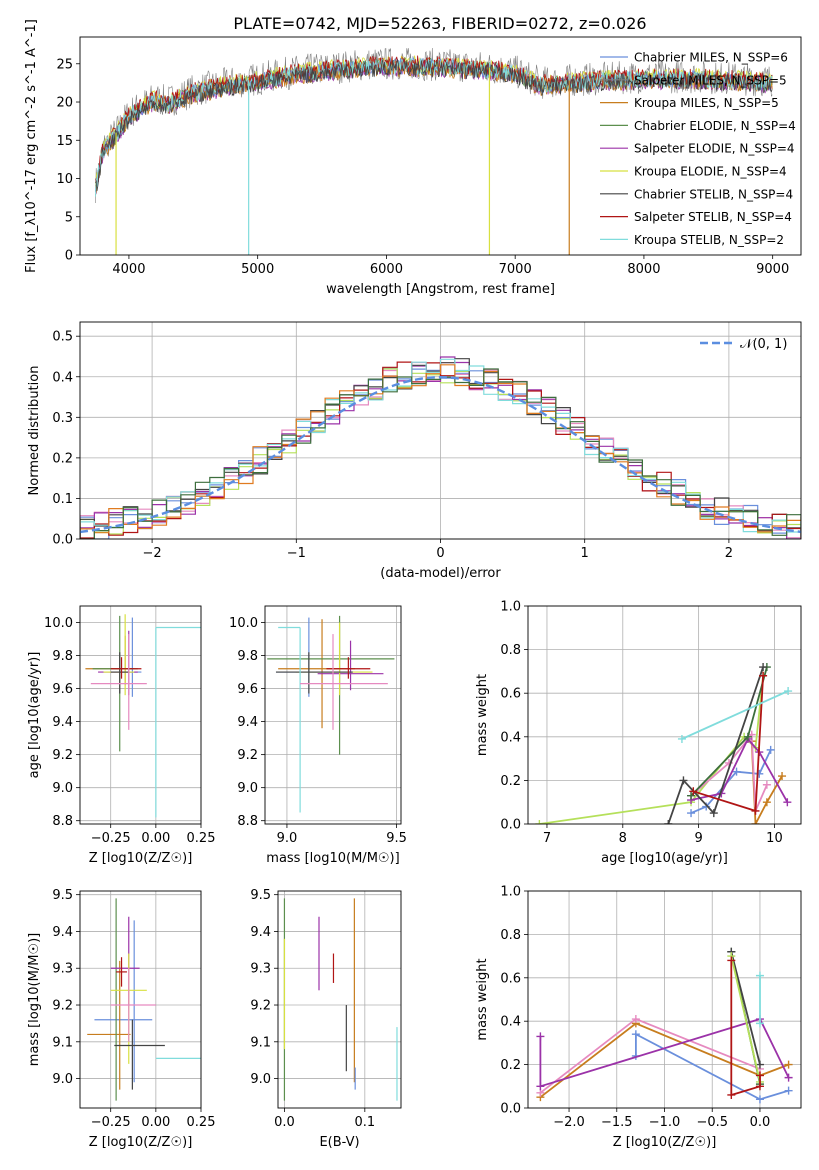 The image size is (819, 1170). Describe the element at coordinates (141, 1142) in the screenshot. I see `mass_vs_Z-xlabel: Z [log10(Z/Z☉)]` at that location.